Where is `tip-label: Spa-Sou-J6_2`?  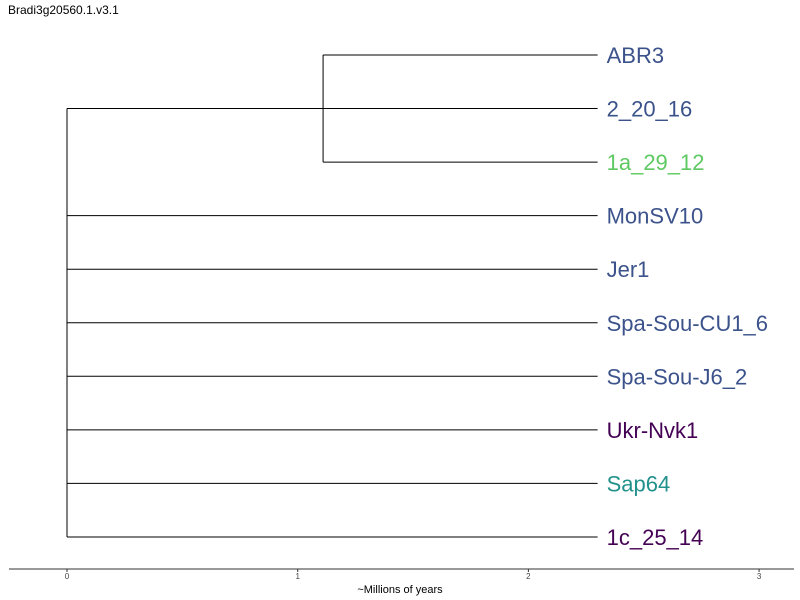
tip-label: Spa-Sou-J6_2 is located at coordinates (677, 376).